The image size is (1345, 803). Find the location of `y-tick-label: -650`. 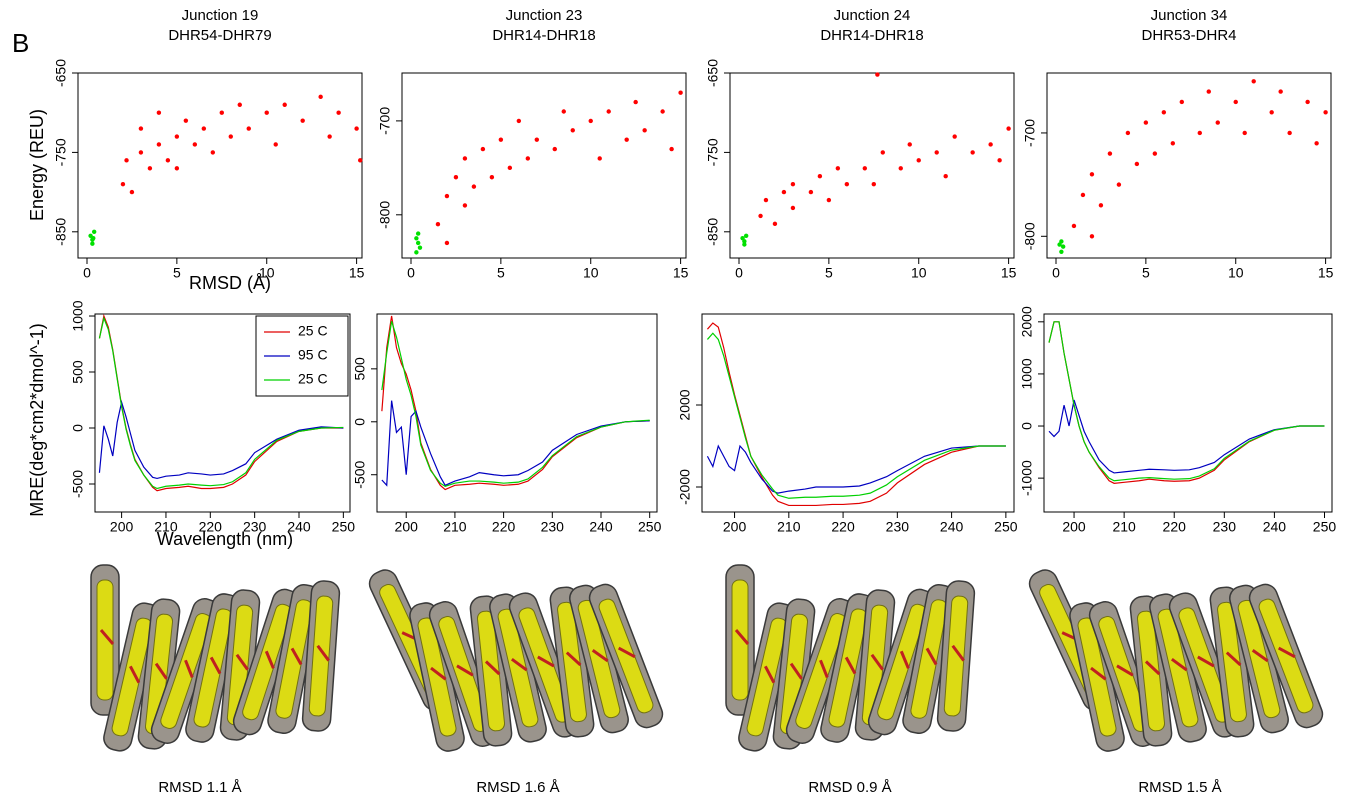

y-tick-label: -650 is located at coordinates (713, 73).